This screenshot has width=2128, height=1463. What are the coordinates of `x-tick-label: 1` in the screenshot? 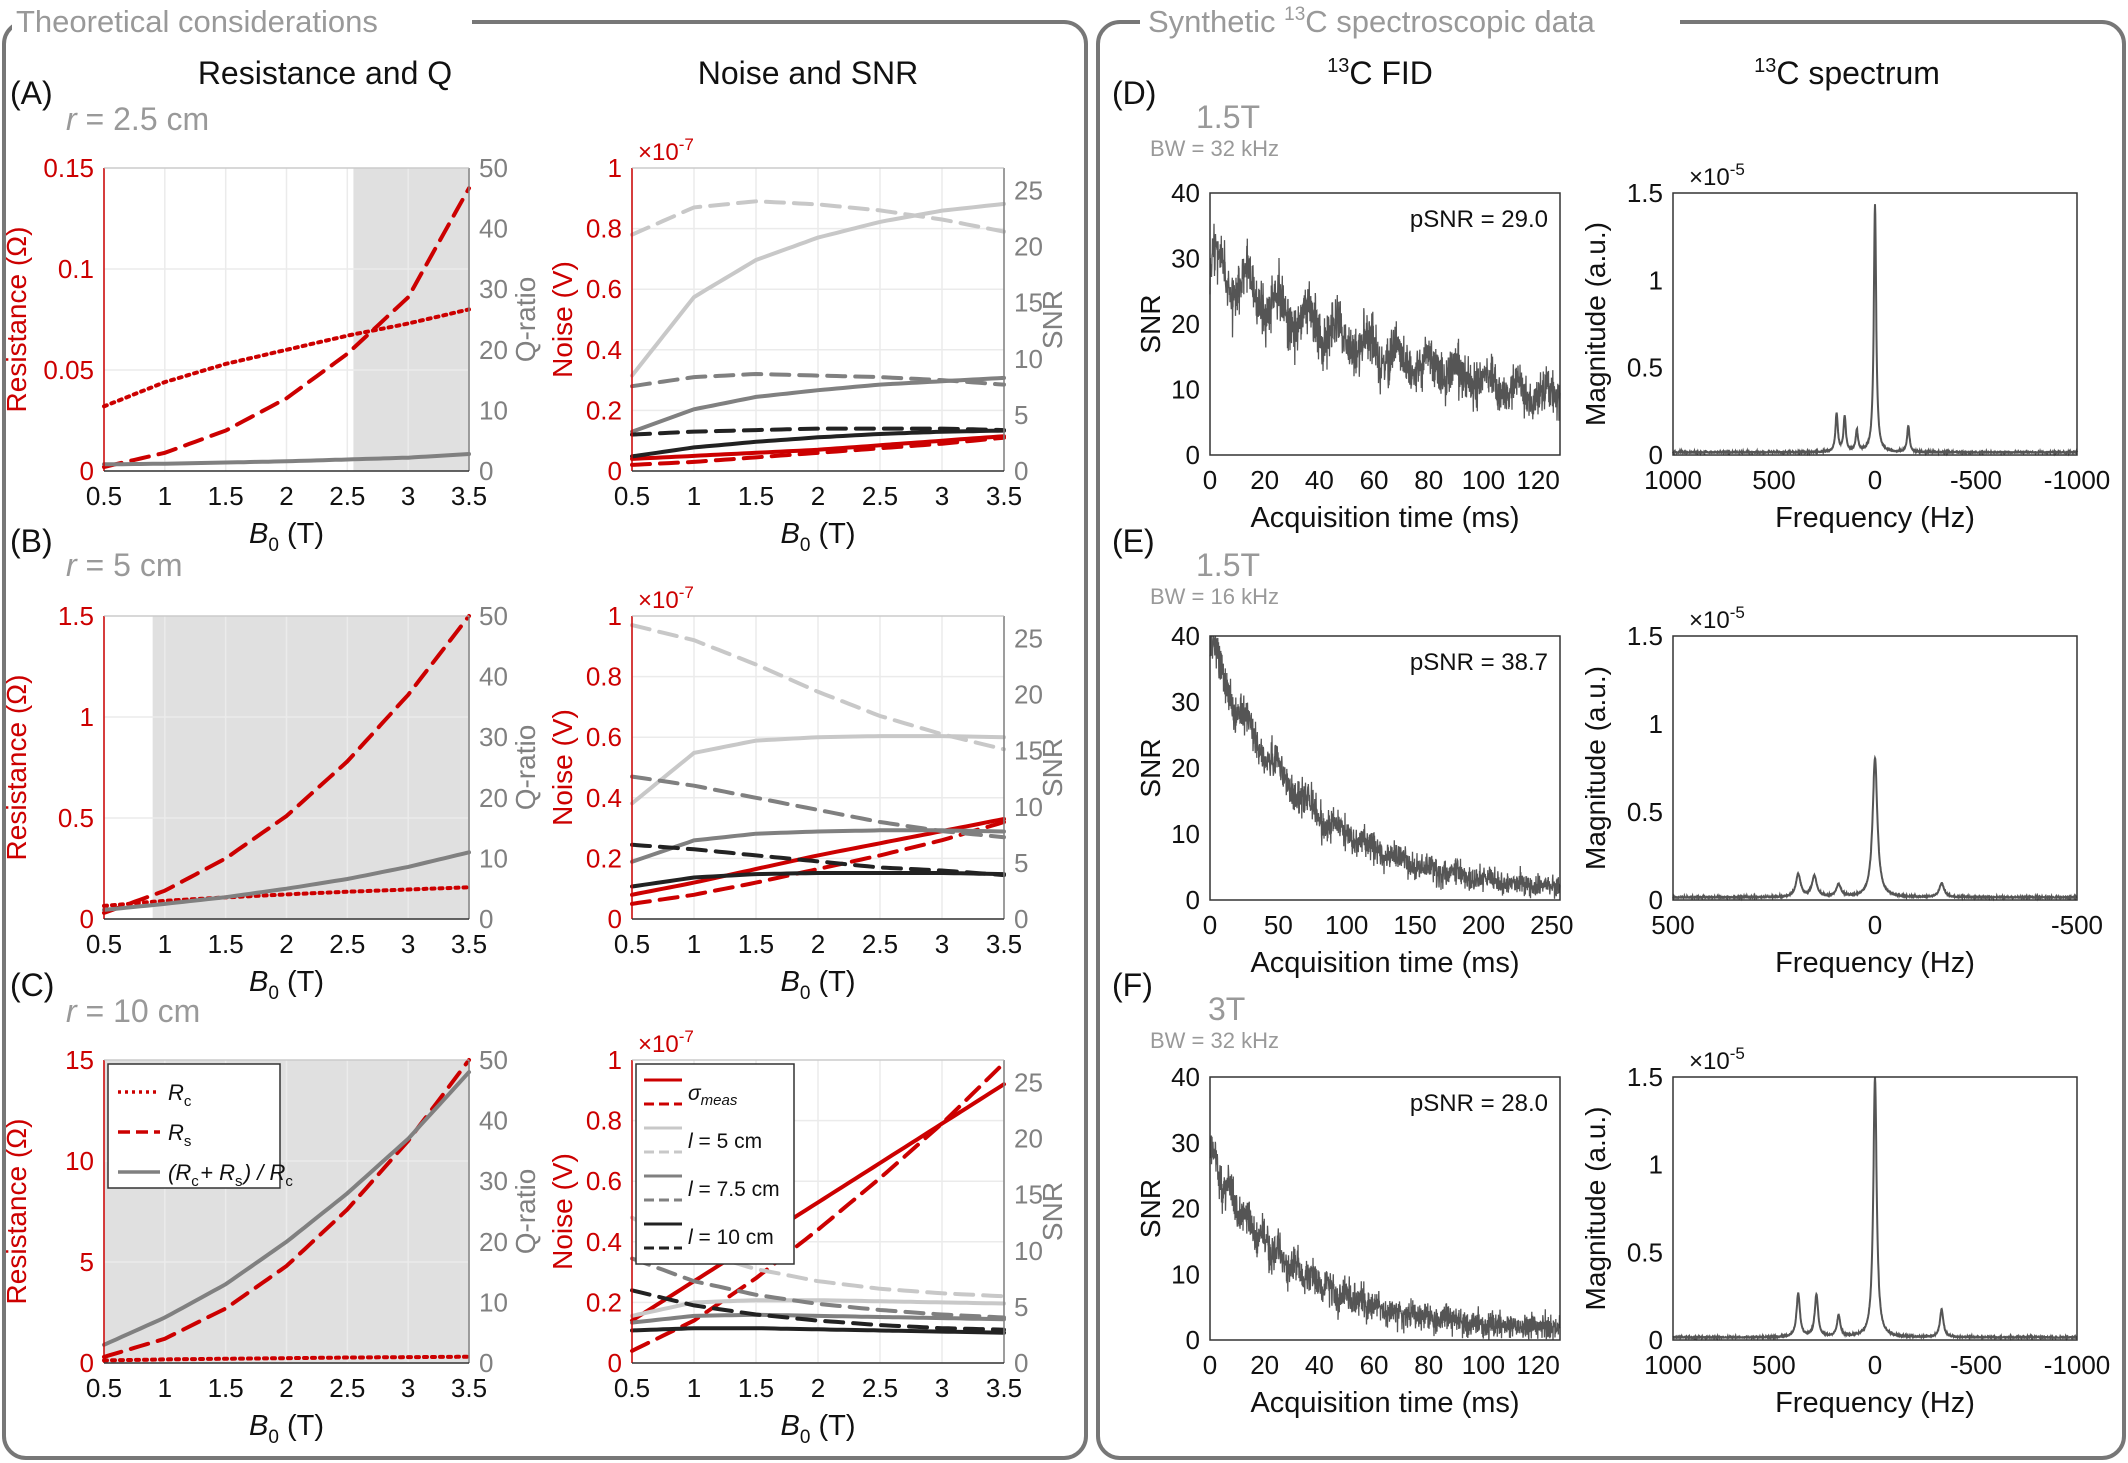 It's located at (165, 944).